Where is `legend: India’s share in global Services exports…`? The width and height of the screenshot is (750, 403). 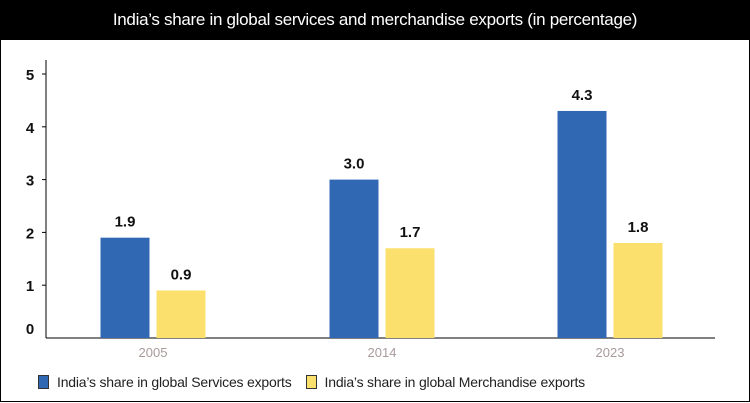 legend: India’s share in global Services exports… is located at coordinates (311, 382).